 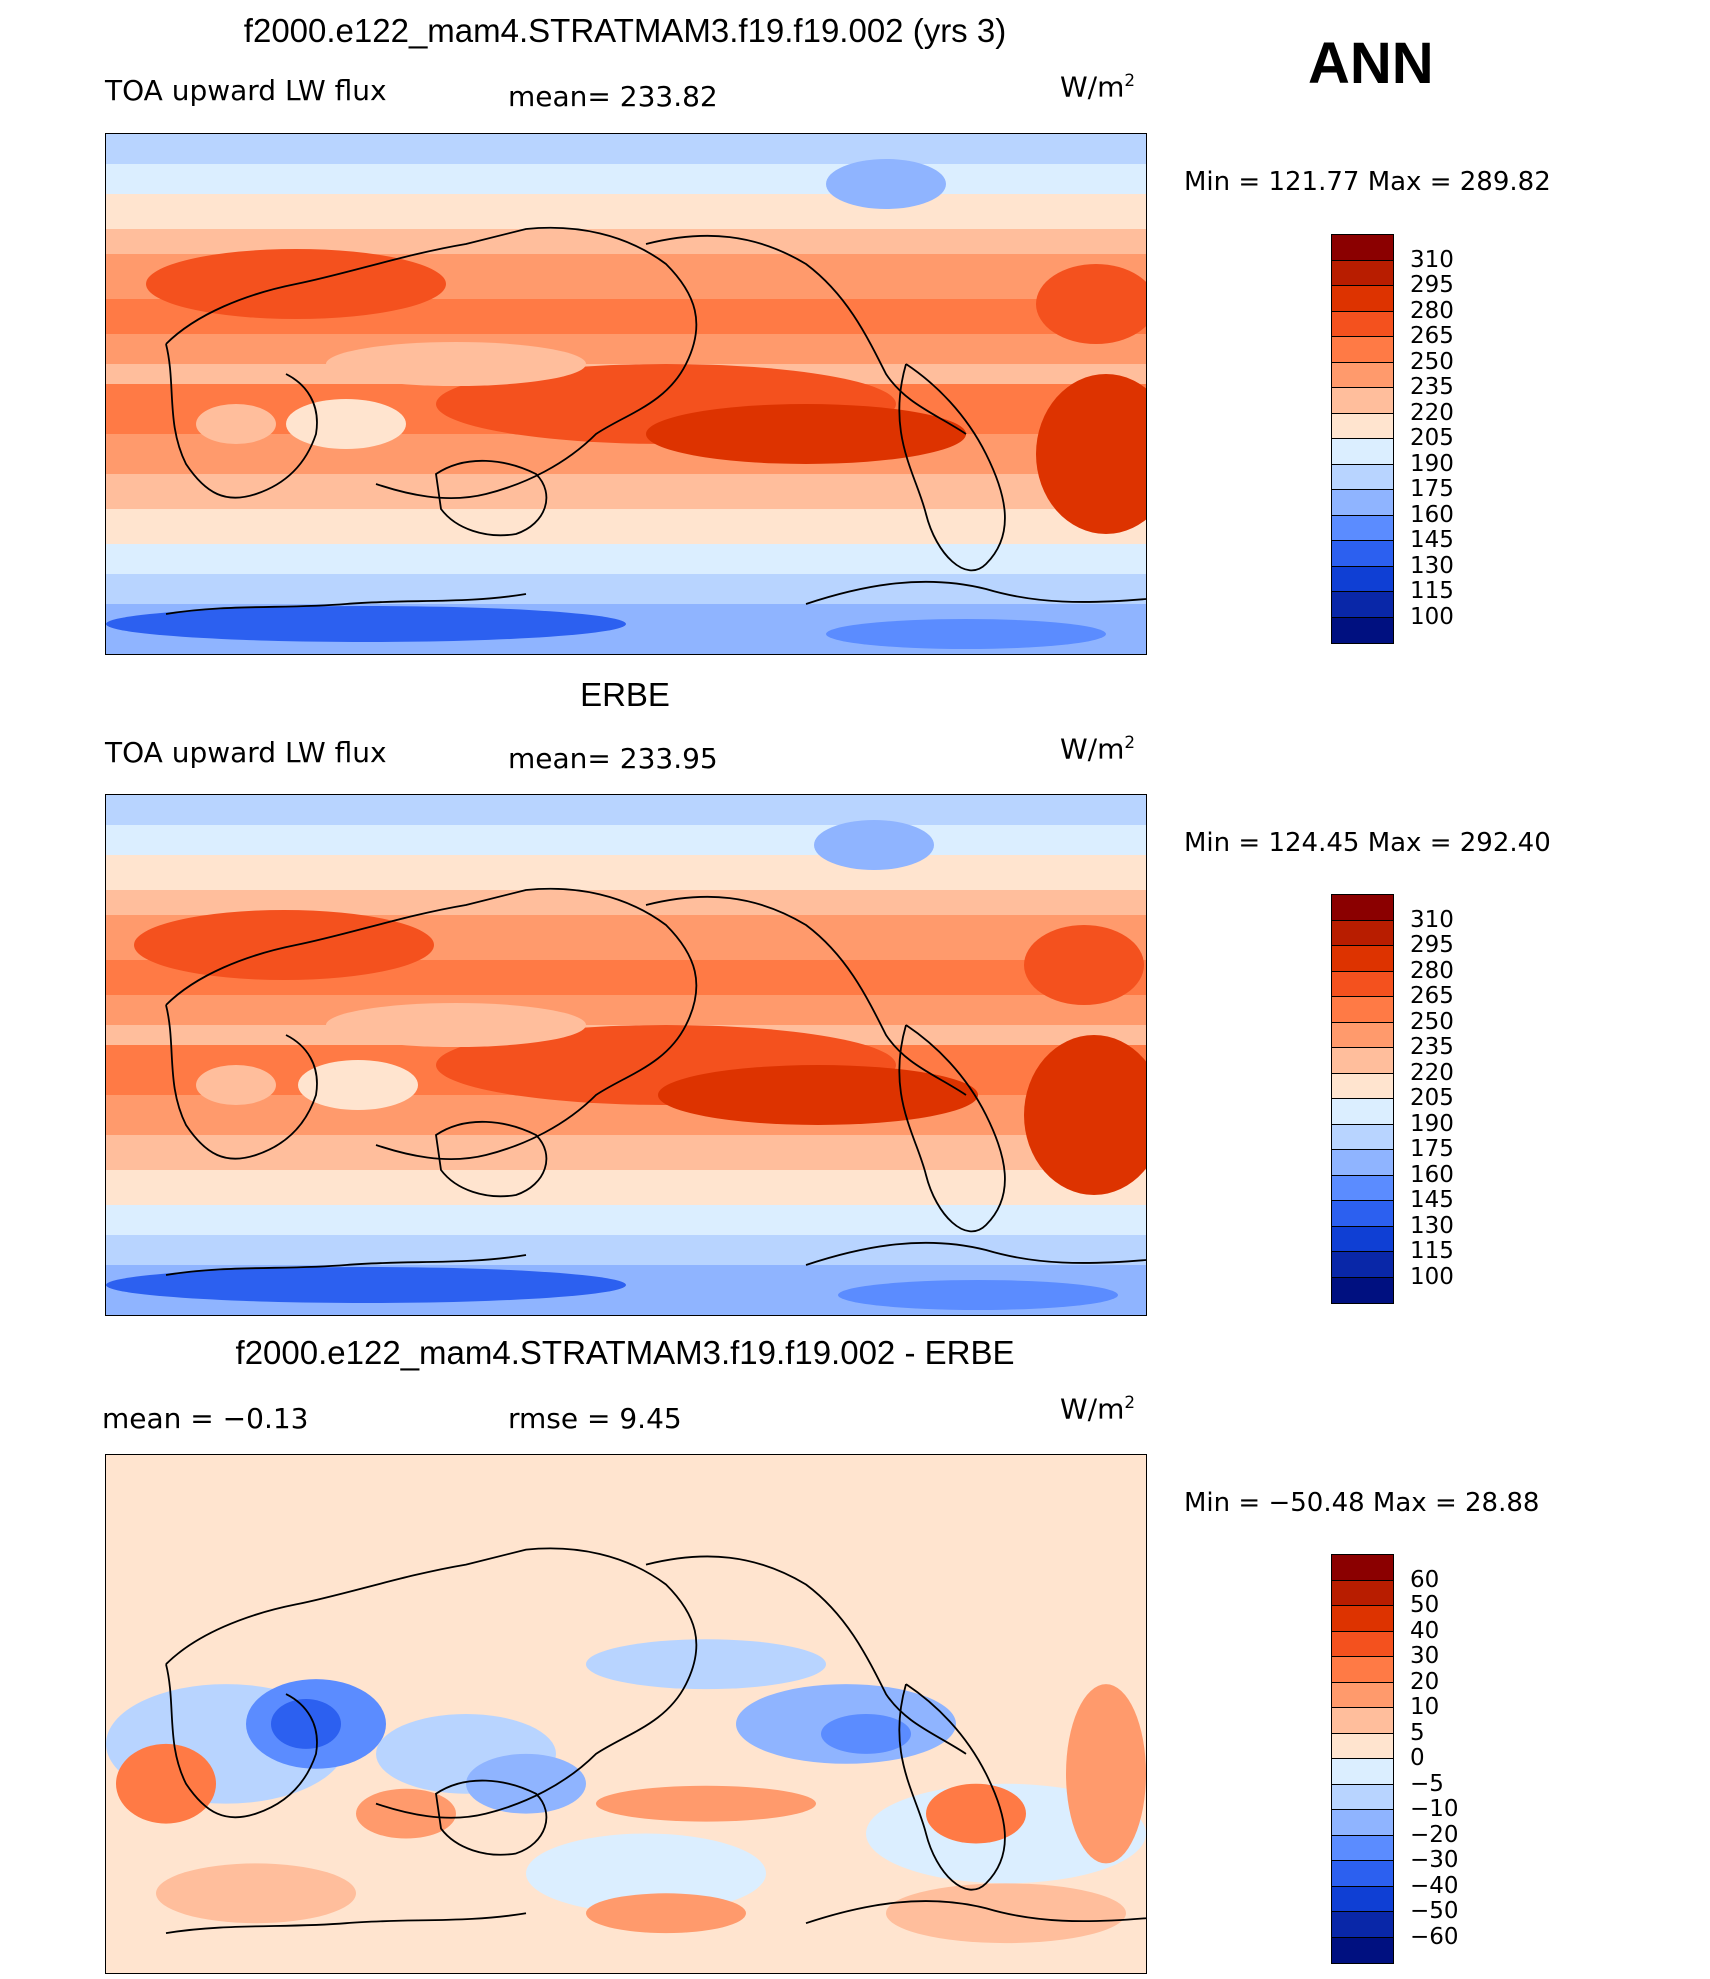 I want to click on colorbar-tick-label: 5, so click(x=1417, y=1732).